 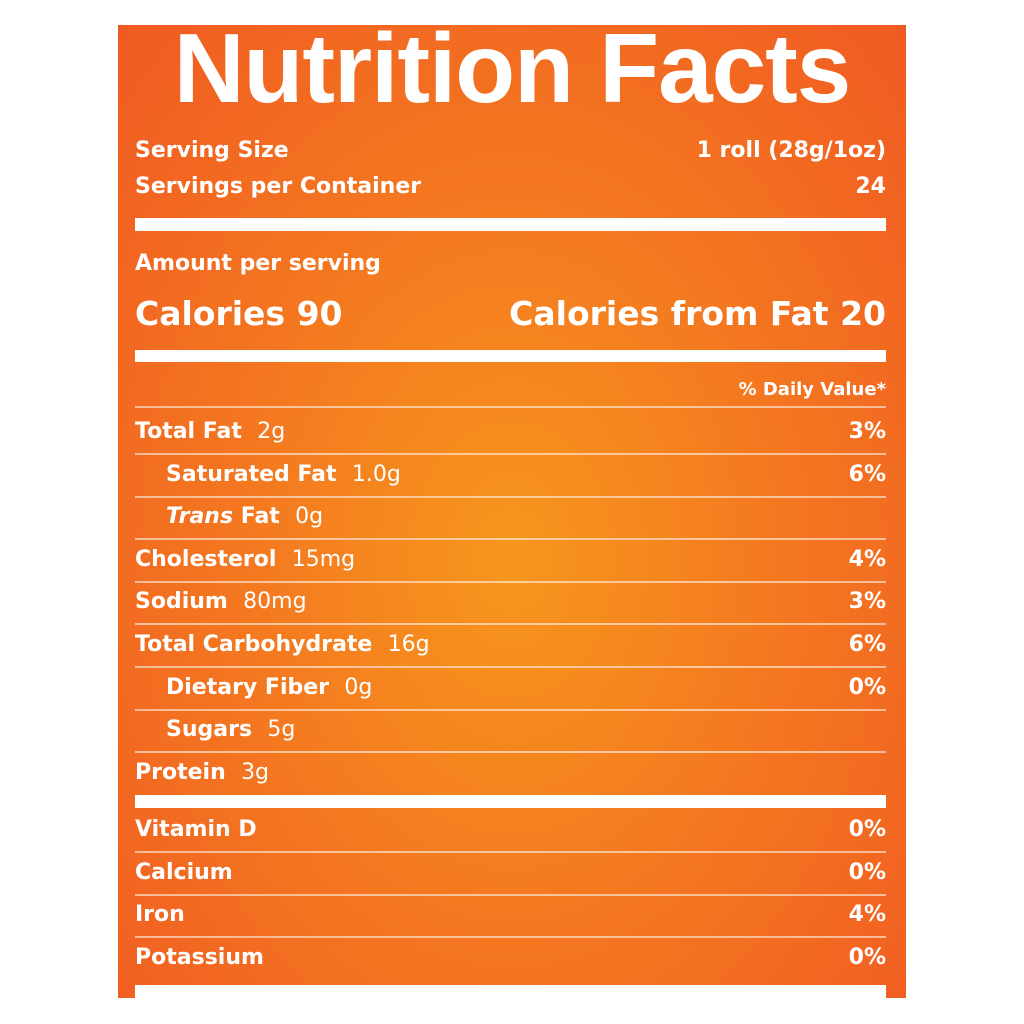 What do you see at coordinates (184, 872) in the screenshot?
I see `vitamin-name: Calcium` at bounding box center [184, 872].